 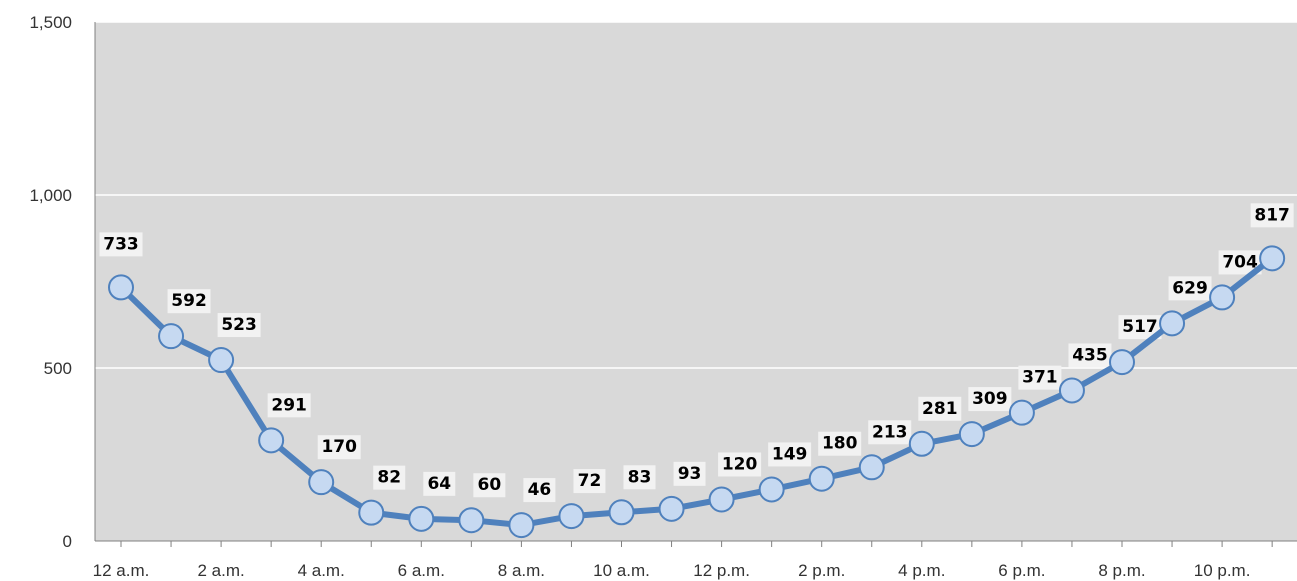 I want to click on x-tick-label: 12 p.m., so click(x=721, y=570).